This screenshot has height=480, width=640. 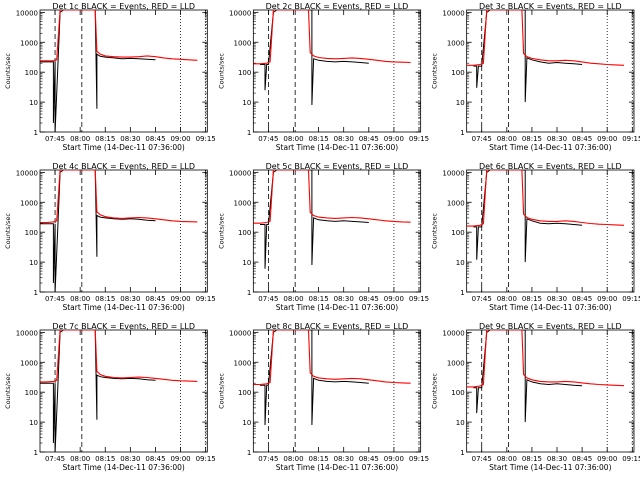 I want to click on chart-title: Det 2c BLACK = Events, RED = LLD, so click(x=337, y=6).